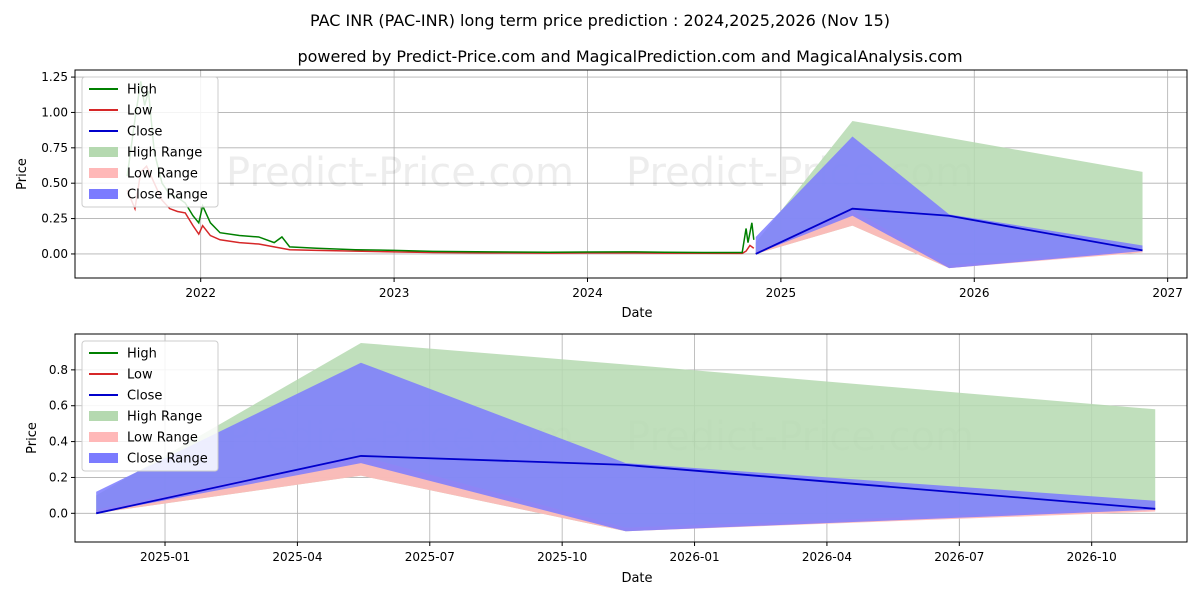 The height and width of the screenshot is (600, 1200). I want to click on y-tick-label: 0.25, so click(54, 219).